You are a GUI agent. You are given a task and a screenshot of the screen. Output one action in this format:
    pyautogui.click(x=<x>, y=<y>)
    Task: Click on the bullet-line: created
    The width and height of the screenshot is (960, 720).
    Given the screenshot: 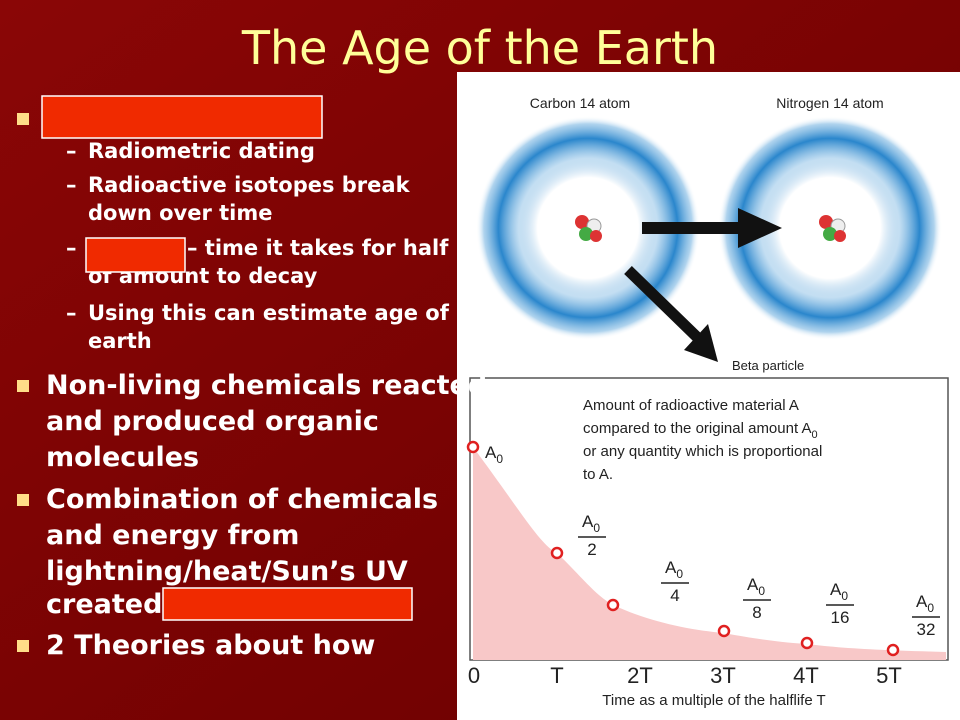 What is the action you would take?
    pyautogui.click(x=104, y=604)
    